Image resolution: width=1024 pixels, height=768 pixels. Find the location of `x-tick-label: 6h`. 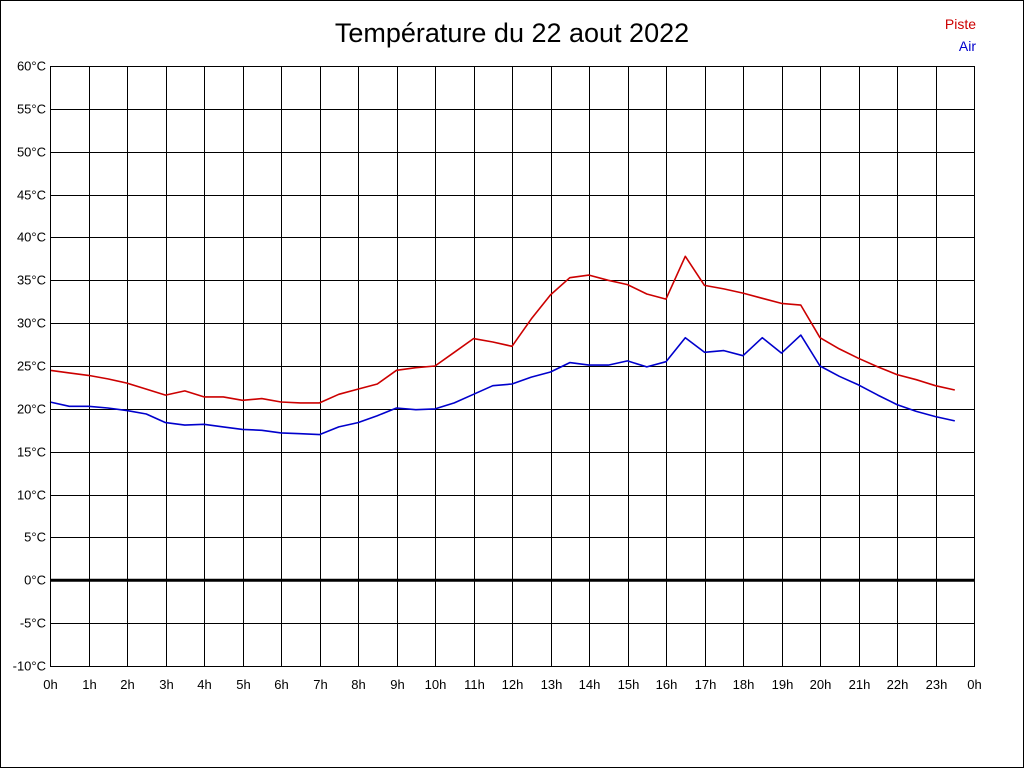

x-tick-label: 6h is located at coordinates (281, 684).